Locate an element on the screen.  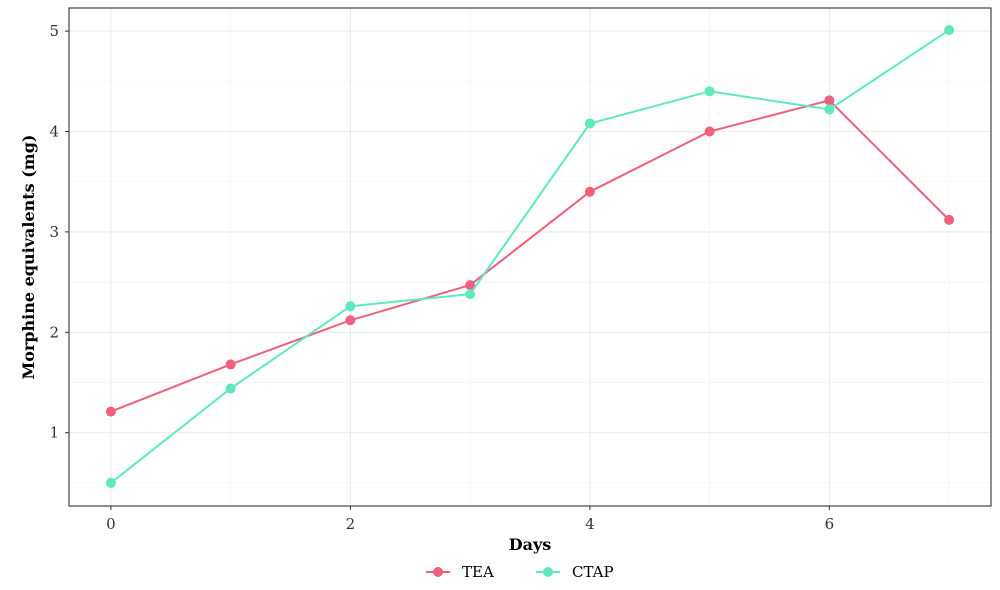
y-tick-label: 2 is located at coordinates (54, 332).